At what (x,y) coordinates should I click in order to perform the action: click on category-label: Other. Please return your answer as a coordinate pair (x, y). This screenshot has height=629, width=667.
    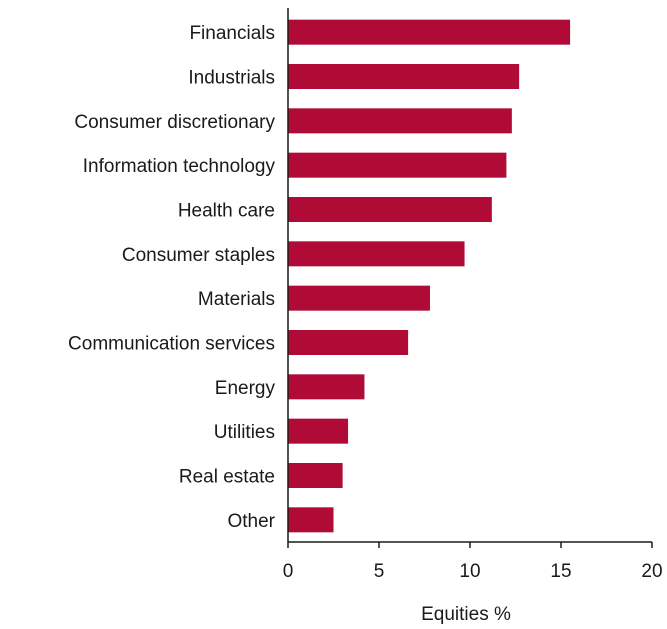
    Looking at the image, I should click on (251, 521).